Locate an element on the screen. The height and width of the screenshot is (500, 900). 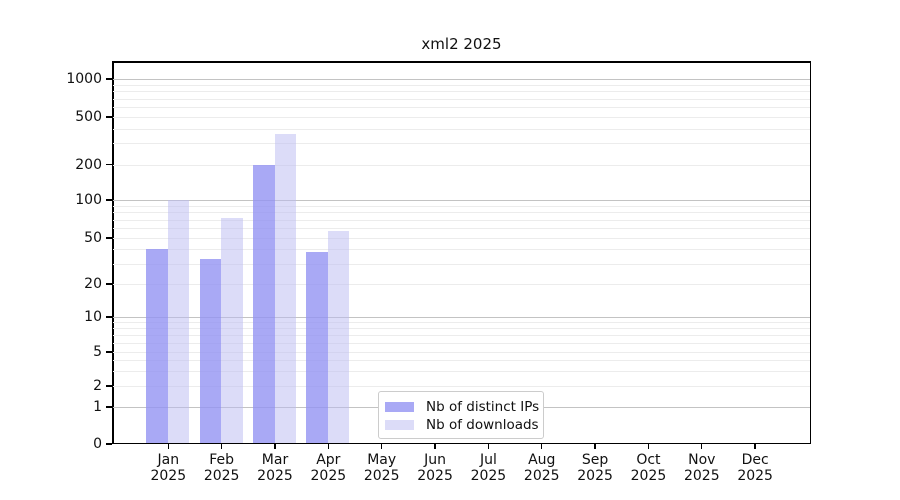
bar-jan-distinct-ips is located at coordinates (157, 346).